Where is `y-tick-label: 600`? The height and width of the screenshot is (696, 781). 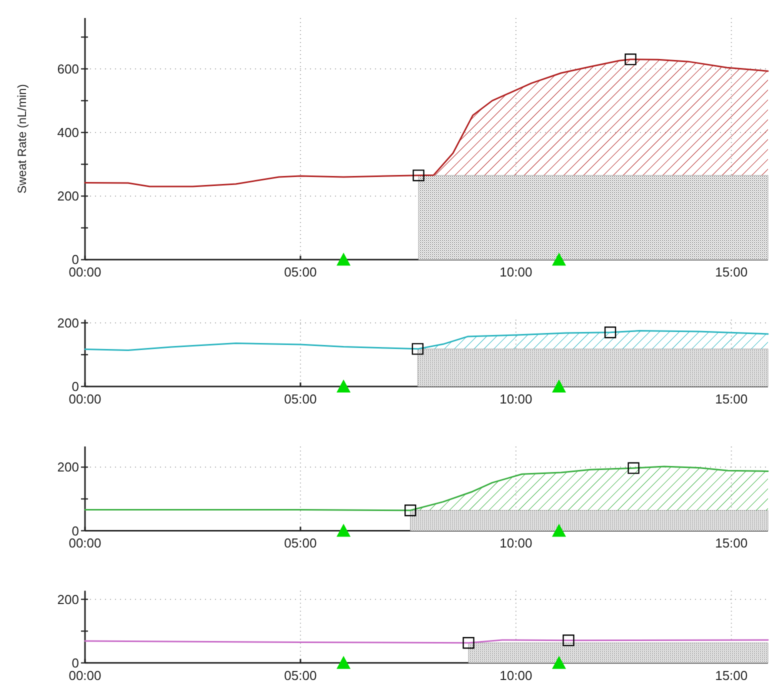 y-tick-label: 600 is located at coordinates (68, 68).